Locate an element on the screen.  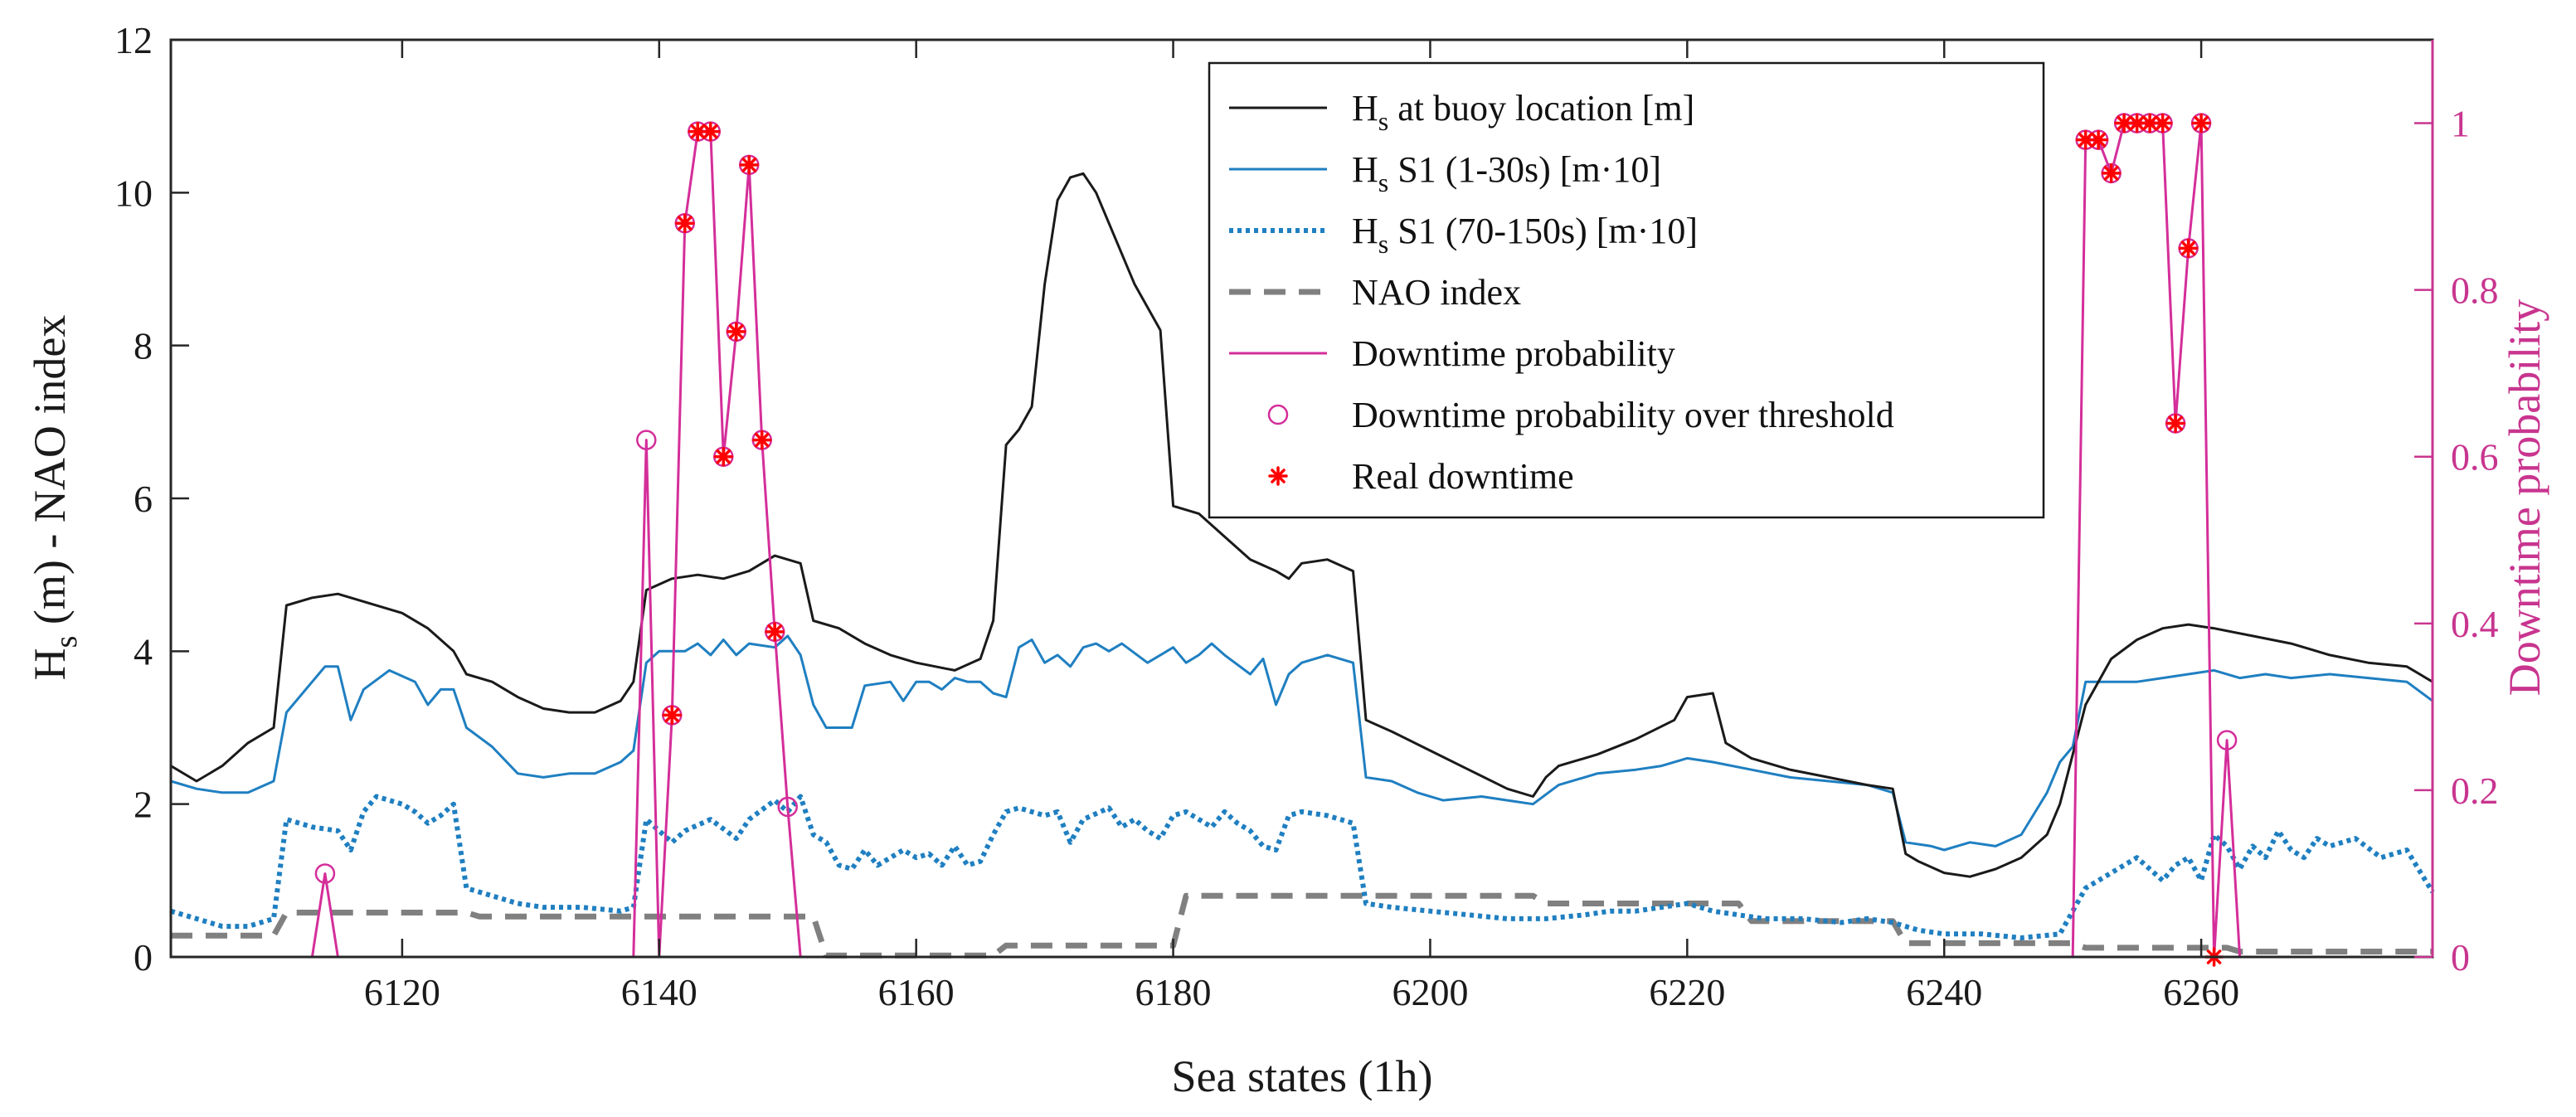
legend-label: Hs S1 (70-150s) [m·10] is located at coordinates (1525, 235).